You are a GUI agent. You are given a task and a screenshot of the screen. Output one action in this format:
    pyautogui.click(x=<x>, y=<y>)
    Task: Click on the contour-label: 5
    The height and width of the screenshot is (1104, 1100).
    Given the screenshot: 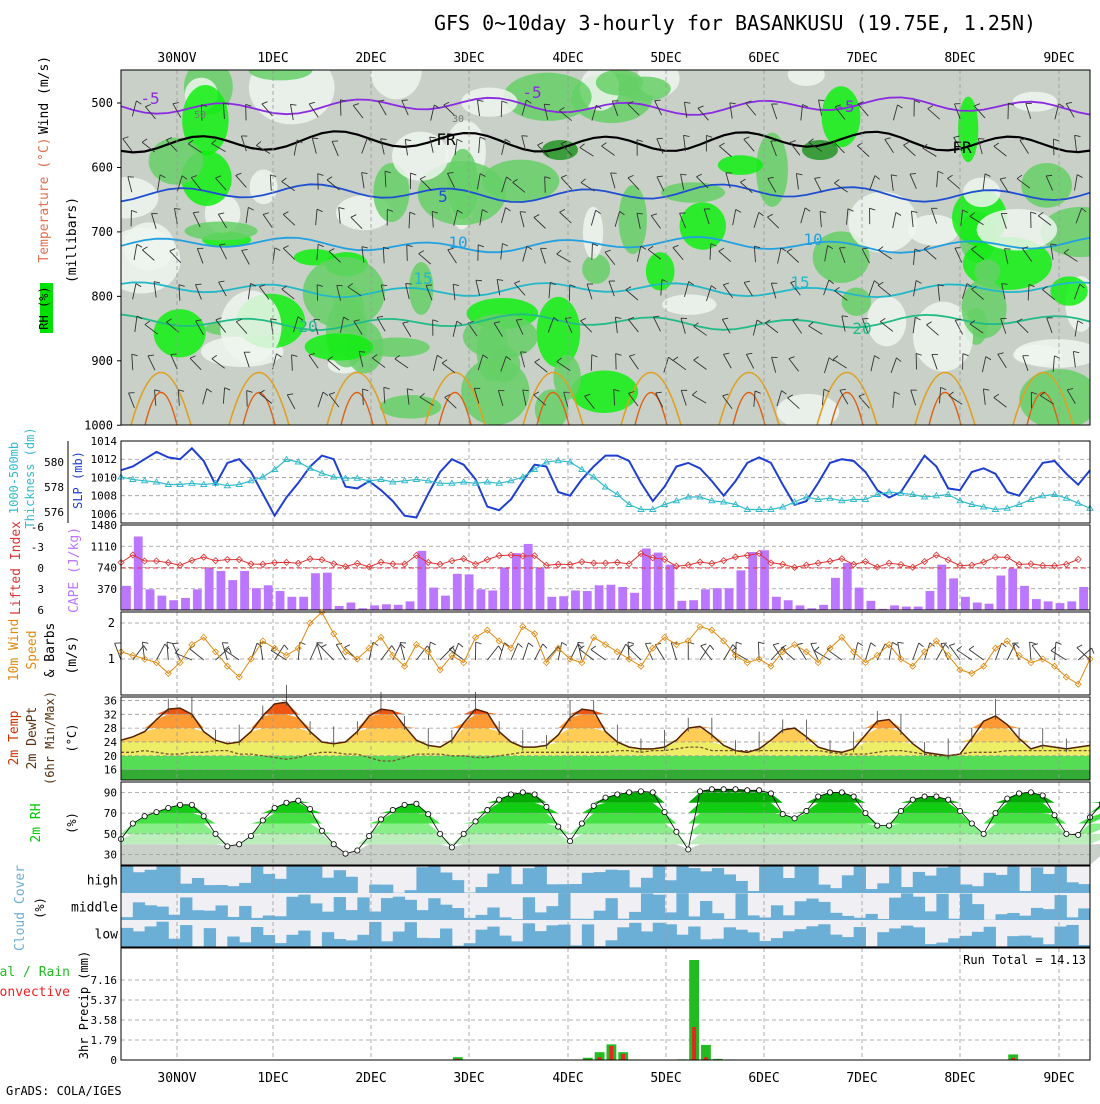 What is the action you would take?
    pyautogui.click(x=443, y=196)
    